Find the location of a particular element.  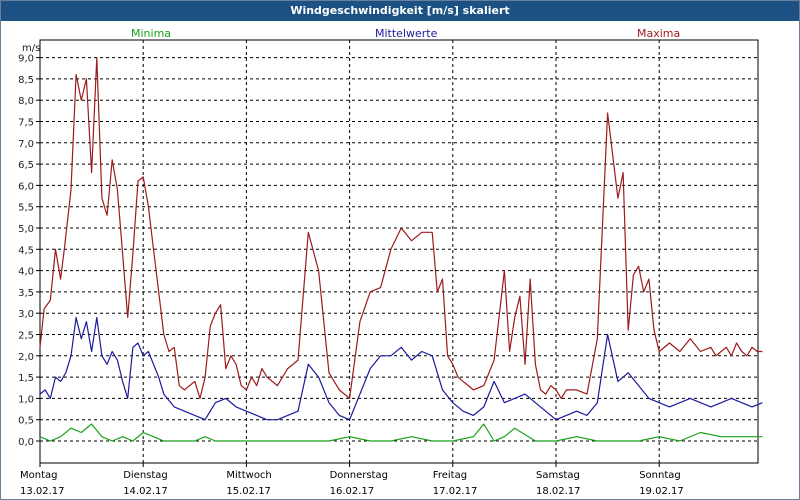

day-name-label: Donnerstag is located at coordinates (359, 475).